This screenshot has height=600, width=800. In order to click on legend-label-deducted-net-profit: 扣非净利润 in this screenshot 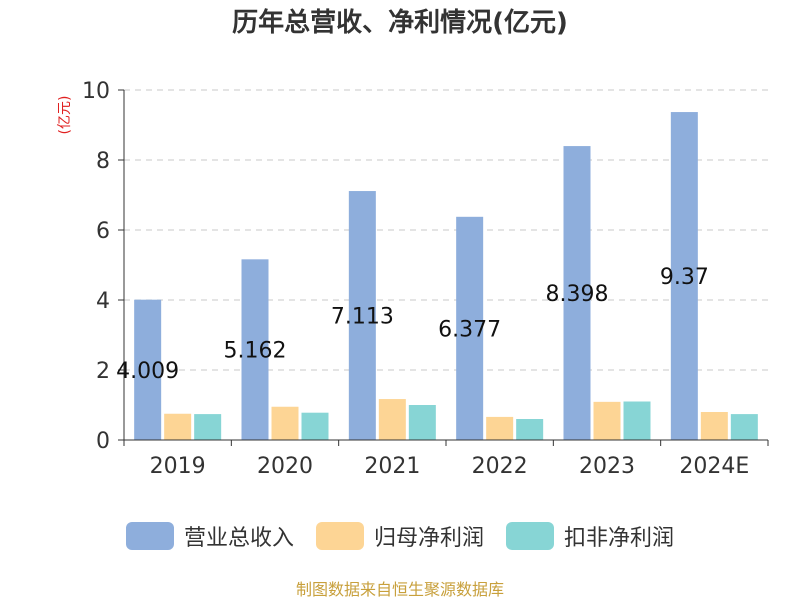, I will do `click(619, 538)`.